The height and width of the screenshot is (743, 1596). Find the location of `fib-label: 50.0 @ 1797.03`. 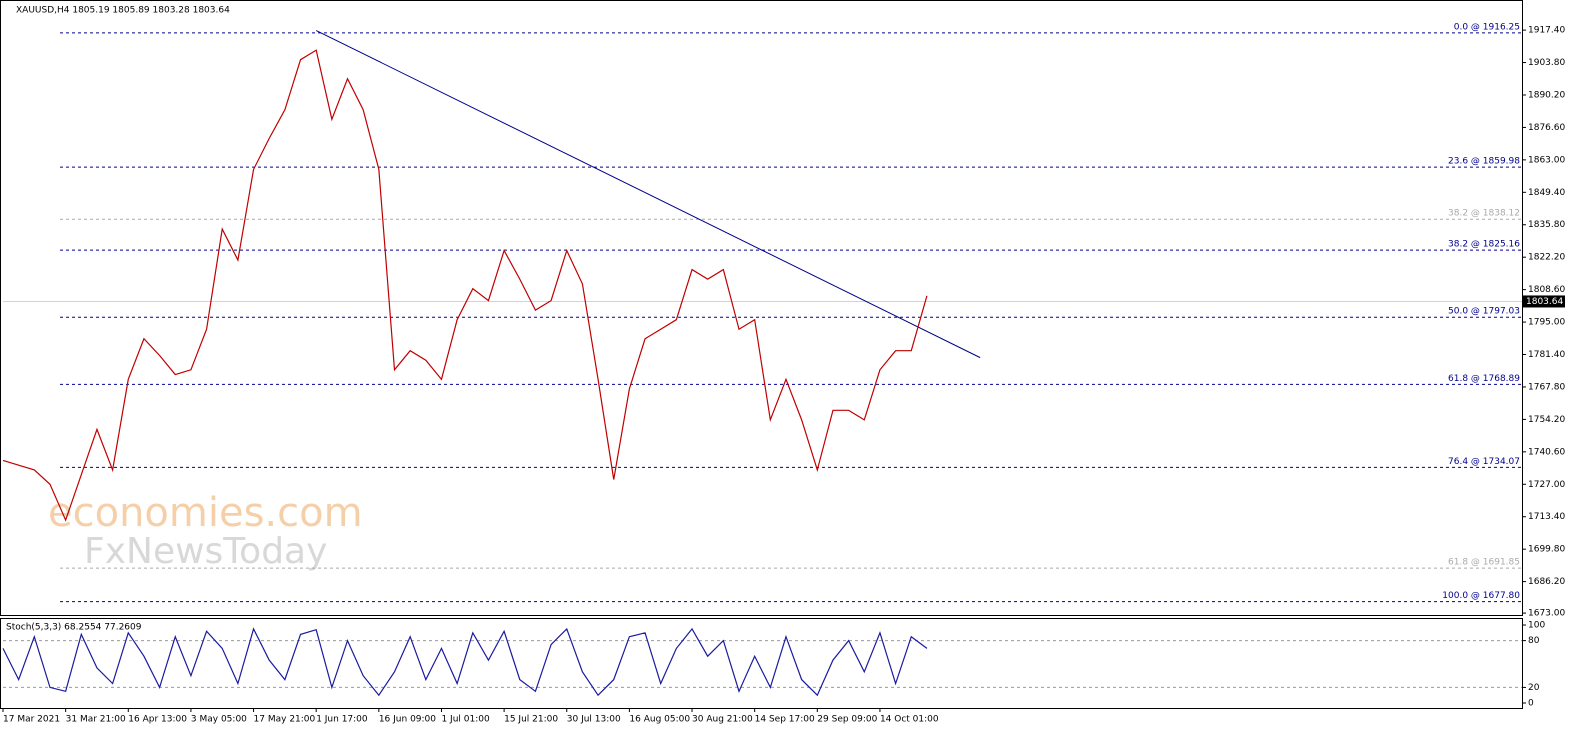

fib-label: 50.0 @ 1797.03 is located at coordinates (1484, 312).